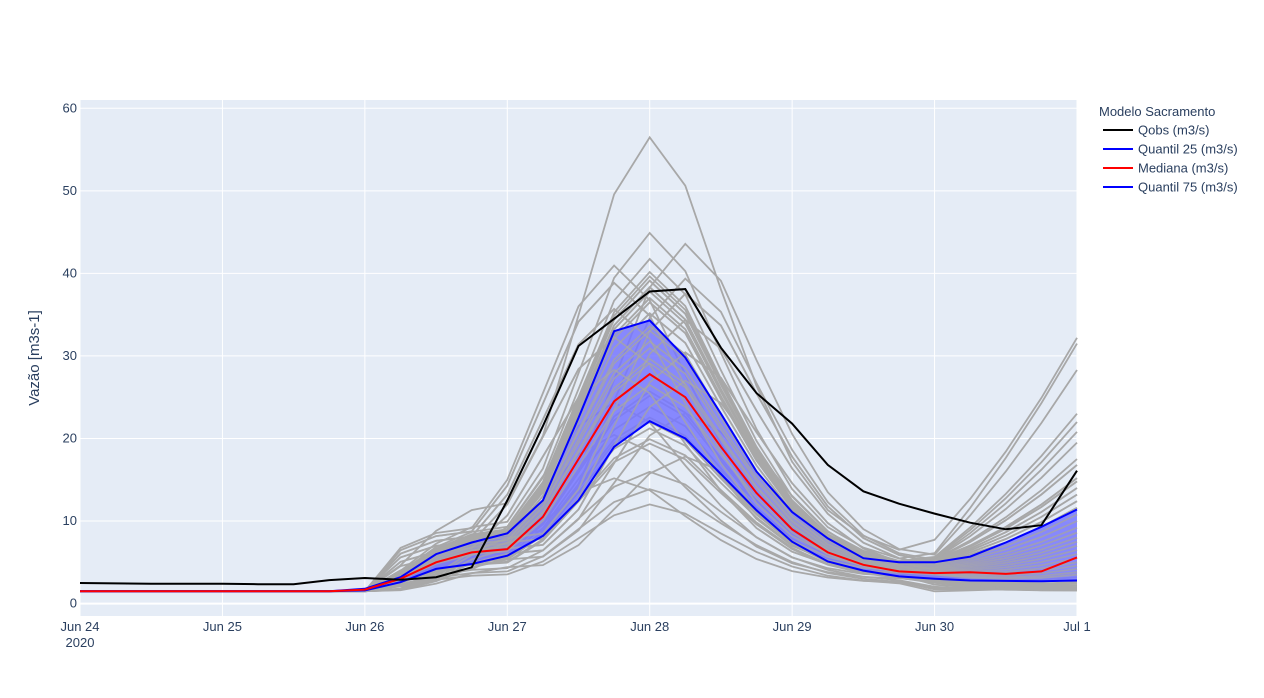  Describe the element at coordinates (70, 437) in the screenshot. I see `y-tick-label: 20` at that location.